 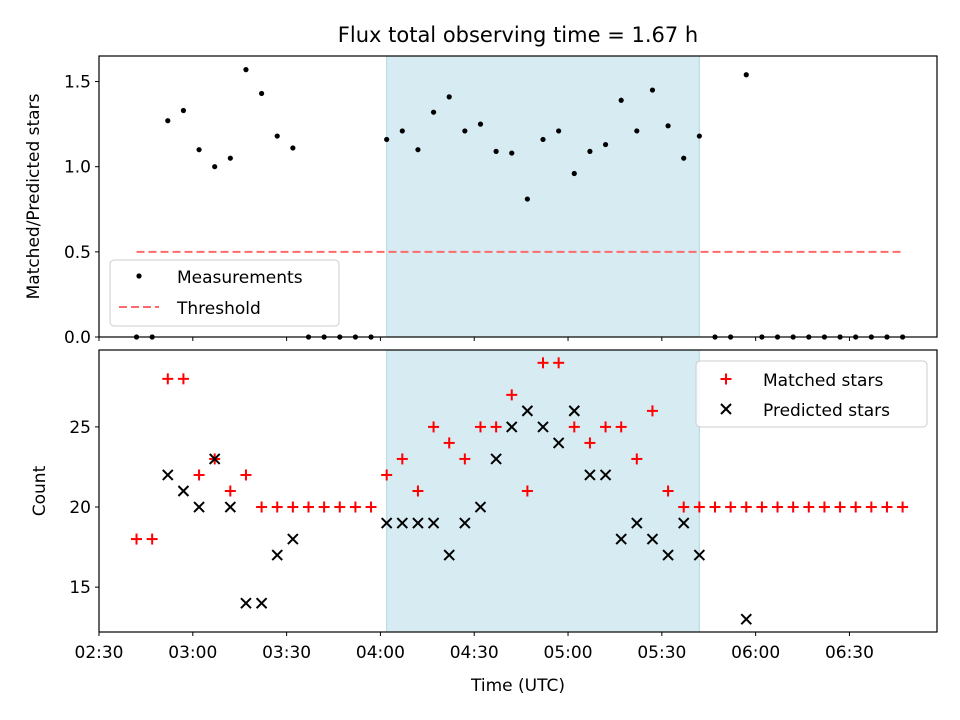 What do you see at coordinates (518, 35) in the screenshot?
I see `chart-title: Flux total observing time = 1.67 h` at bounding box center [518, 35].